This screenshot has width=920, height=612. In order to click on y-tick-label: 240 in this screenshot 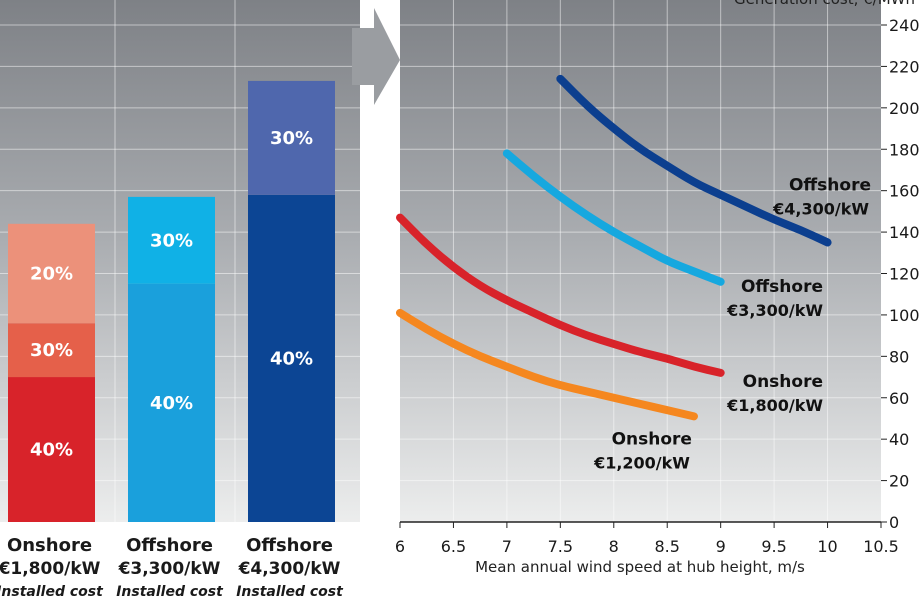, I will do `click(904, 25)`.